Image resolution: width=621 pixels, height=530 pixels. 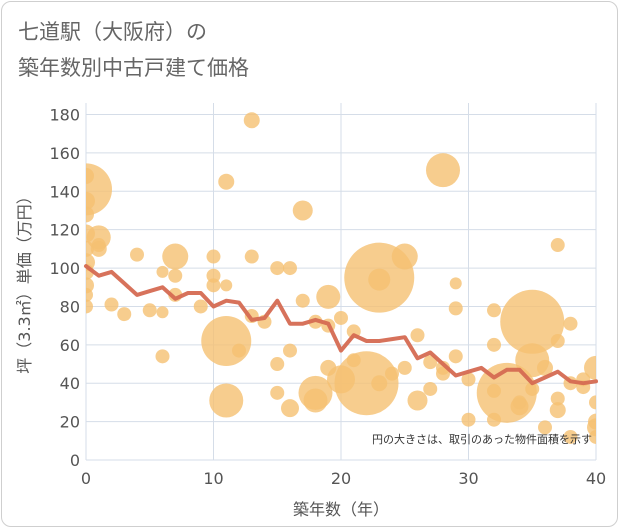 What do you see at coordinates (70, 306) in the screenshot?
I see `y-tick-label: 80` at bounding box center [70, 306].